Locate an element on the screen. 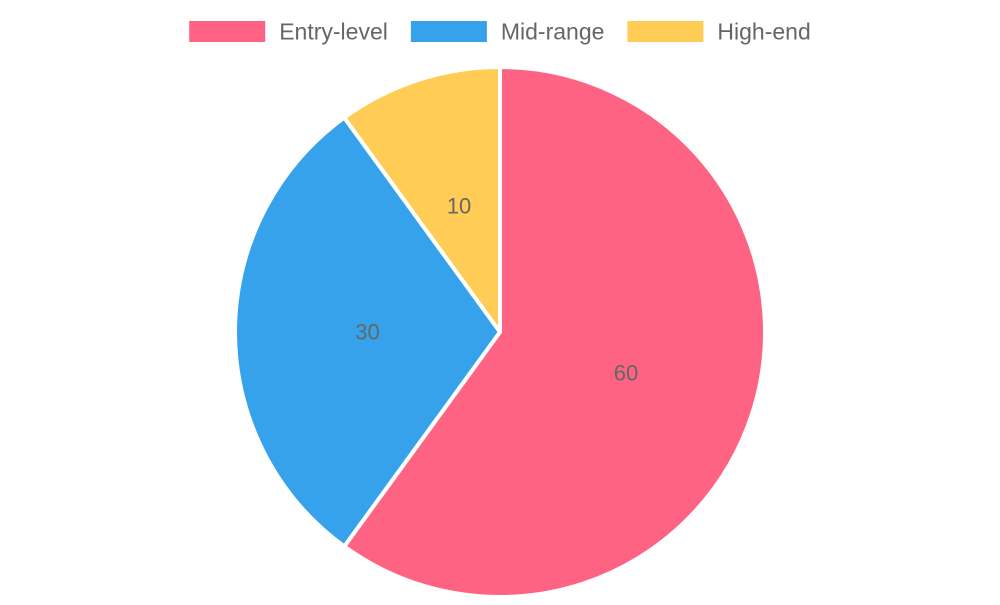 The width and height of the screenshot is (1000, 605). legend-swatch-high-end is located at coordinates (665, 31).